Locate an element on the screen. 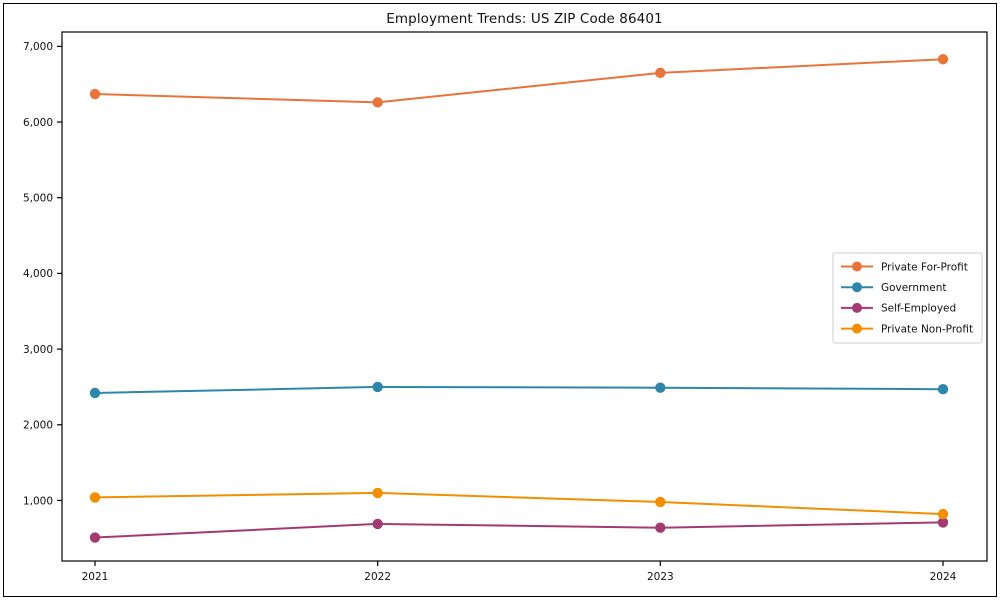  legend-marker-self-employed is located at coordinates (857, 307).